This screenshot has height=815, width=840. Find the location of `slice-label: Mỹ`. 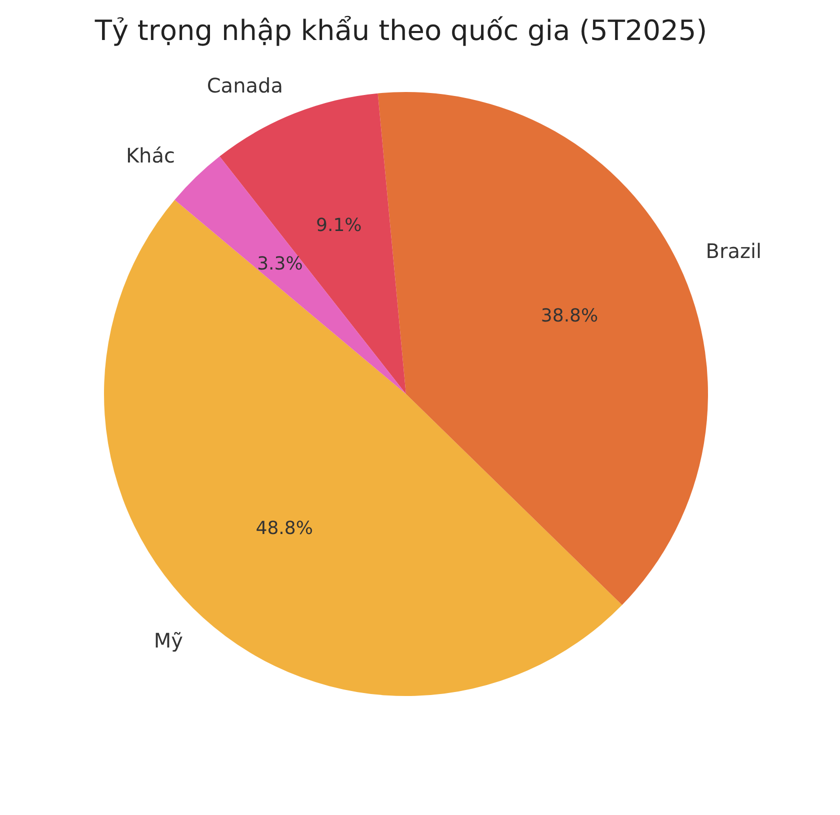

slice-label: Mỹ is located at coordinates (169, 640).